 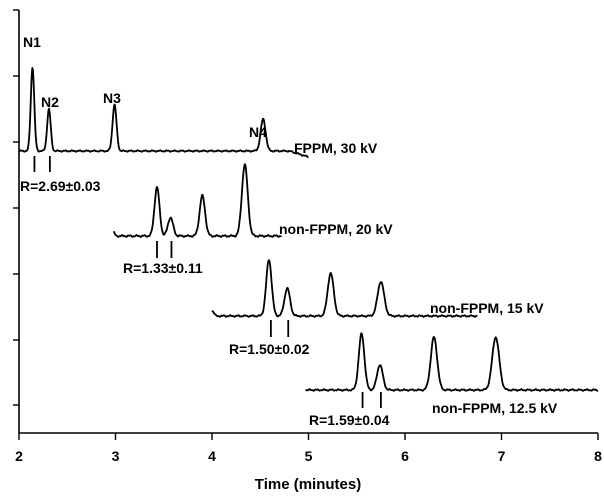 I want to click on peak-label-n2: N2, so click(x=50, y=102).